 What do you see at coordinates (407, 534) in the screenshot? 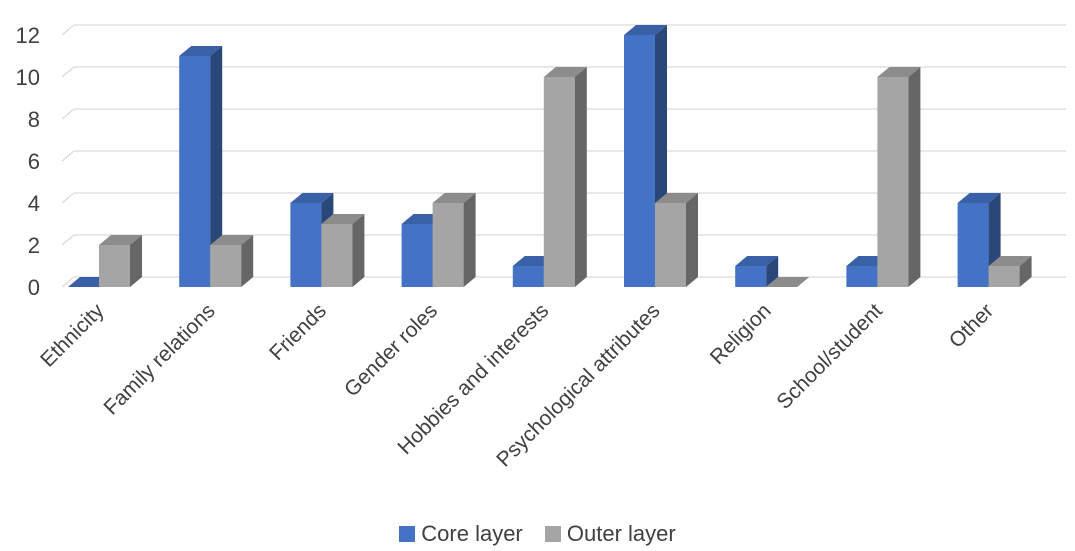
I see `legend-swatch-core` at bounding box center [407, 534].